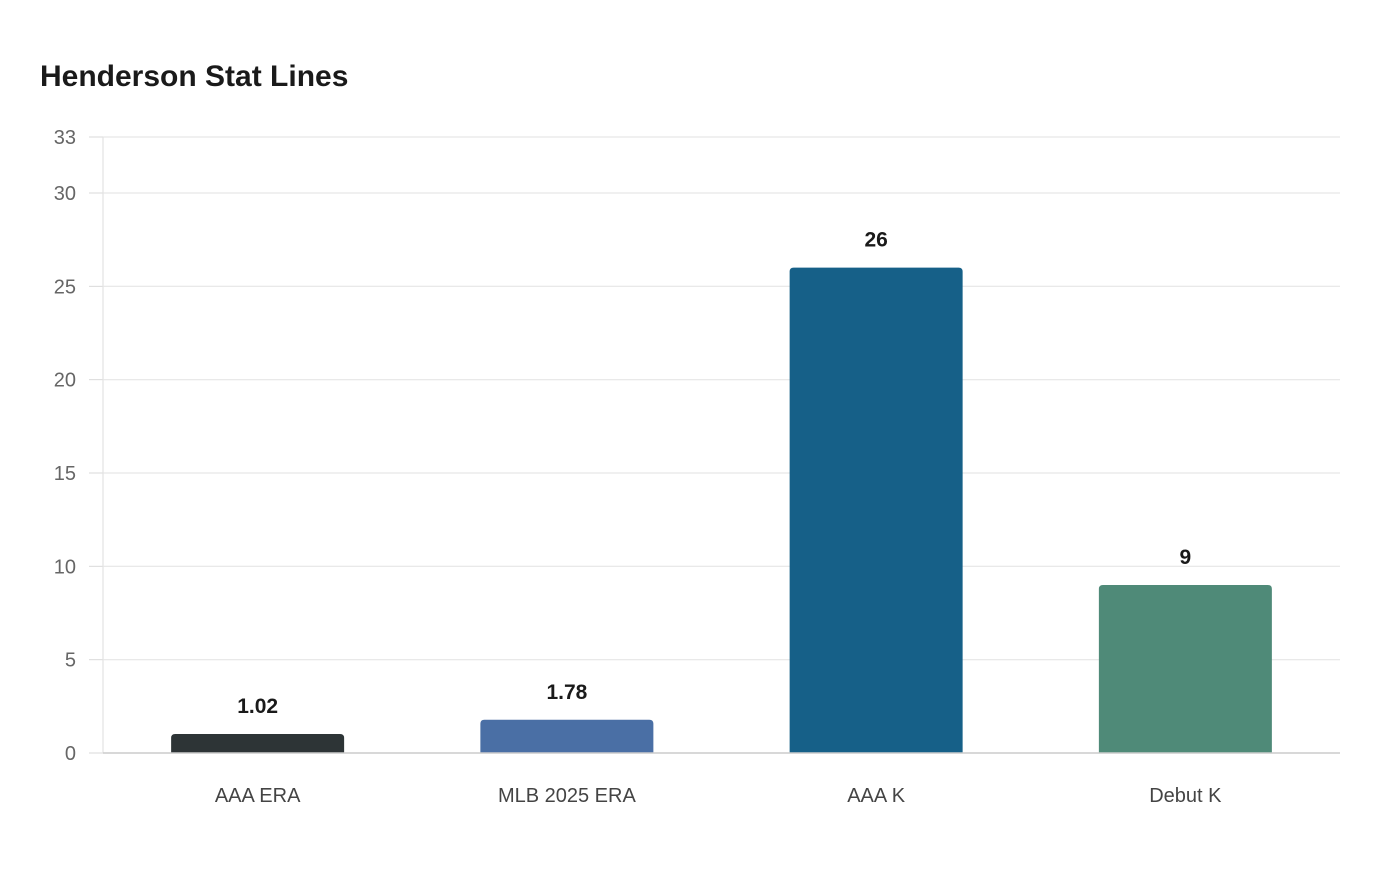 The height and width of the screenshot is (880, 1400). What do you see at coordinates (1186, 557) in the screenshot?
I see `data-label-debut-k: 9` at bounding box center [1186, 557].